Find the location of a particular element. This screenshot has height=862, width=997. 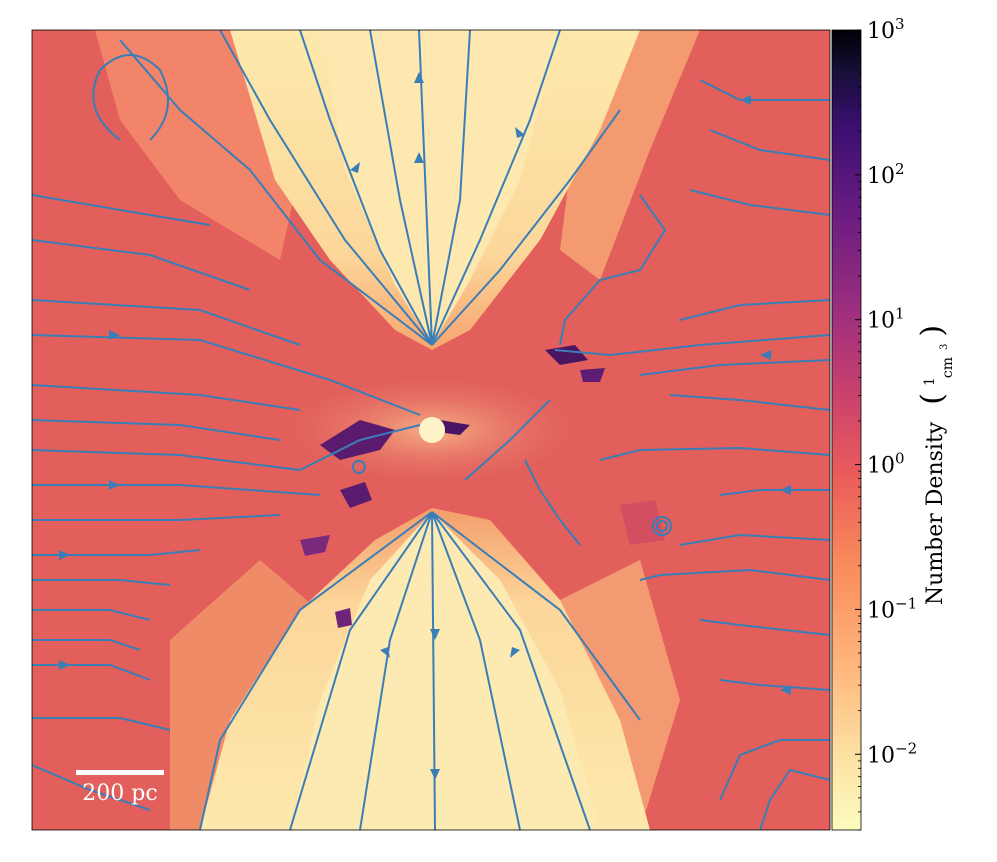

scale-bar: 200 pc is located at coordinates (120, 788).